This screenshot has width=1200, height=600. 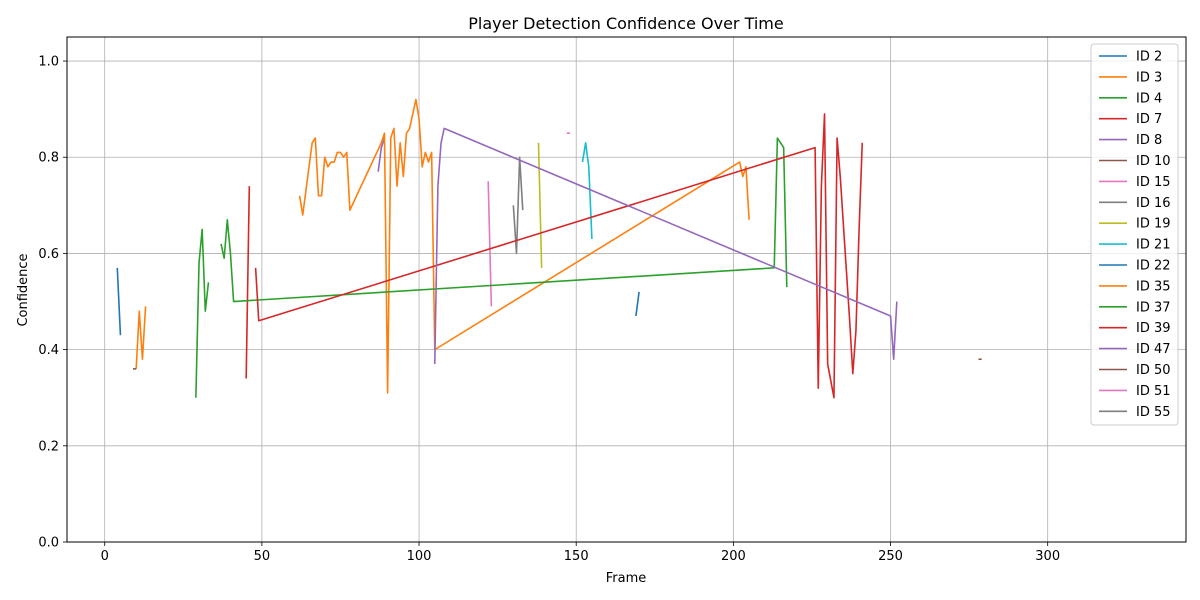 What do you see at coordinates (1149, 98) in the screenshot?
I see `legend-label: ID 4` at bounding box center [1149, 98].